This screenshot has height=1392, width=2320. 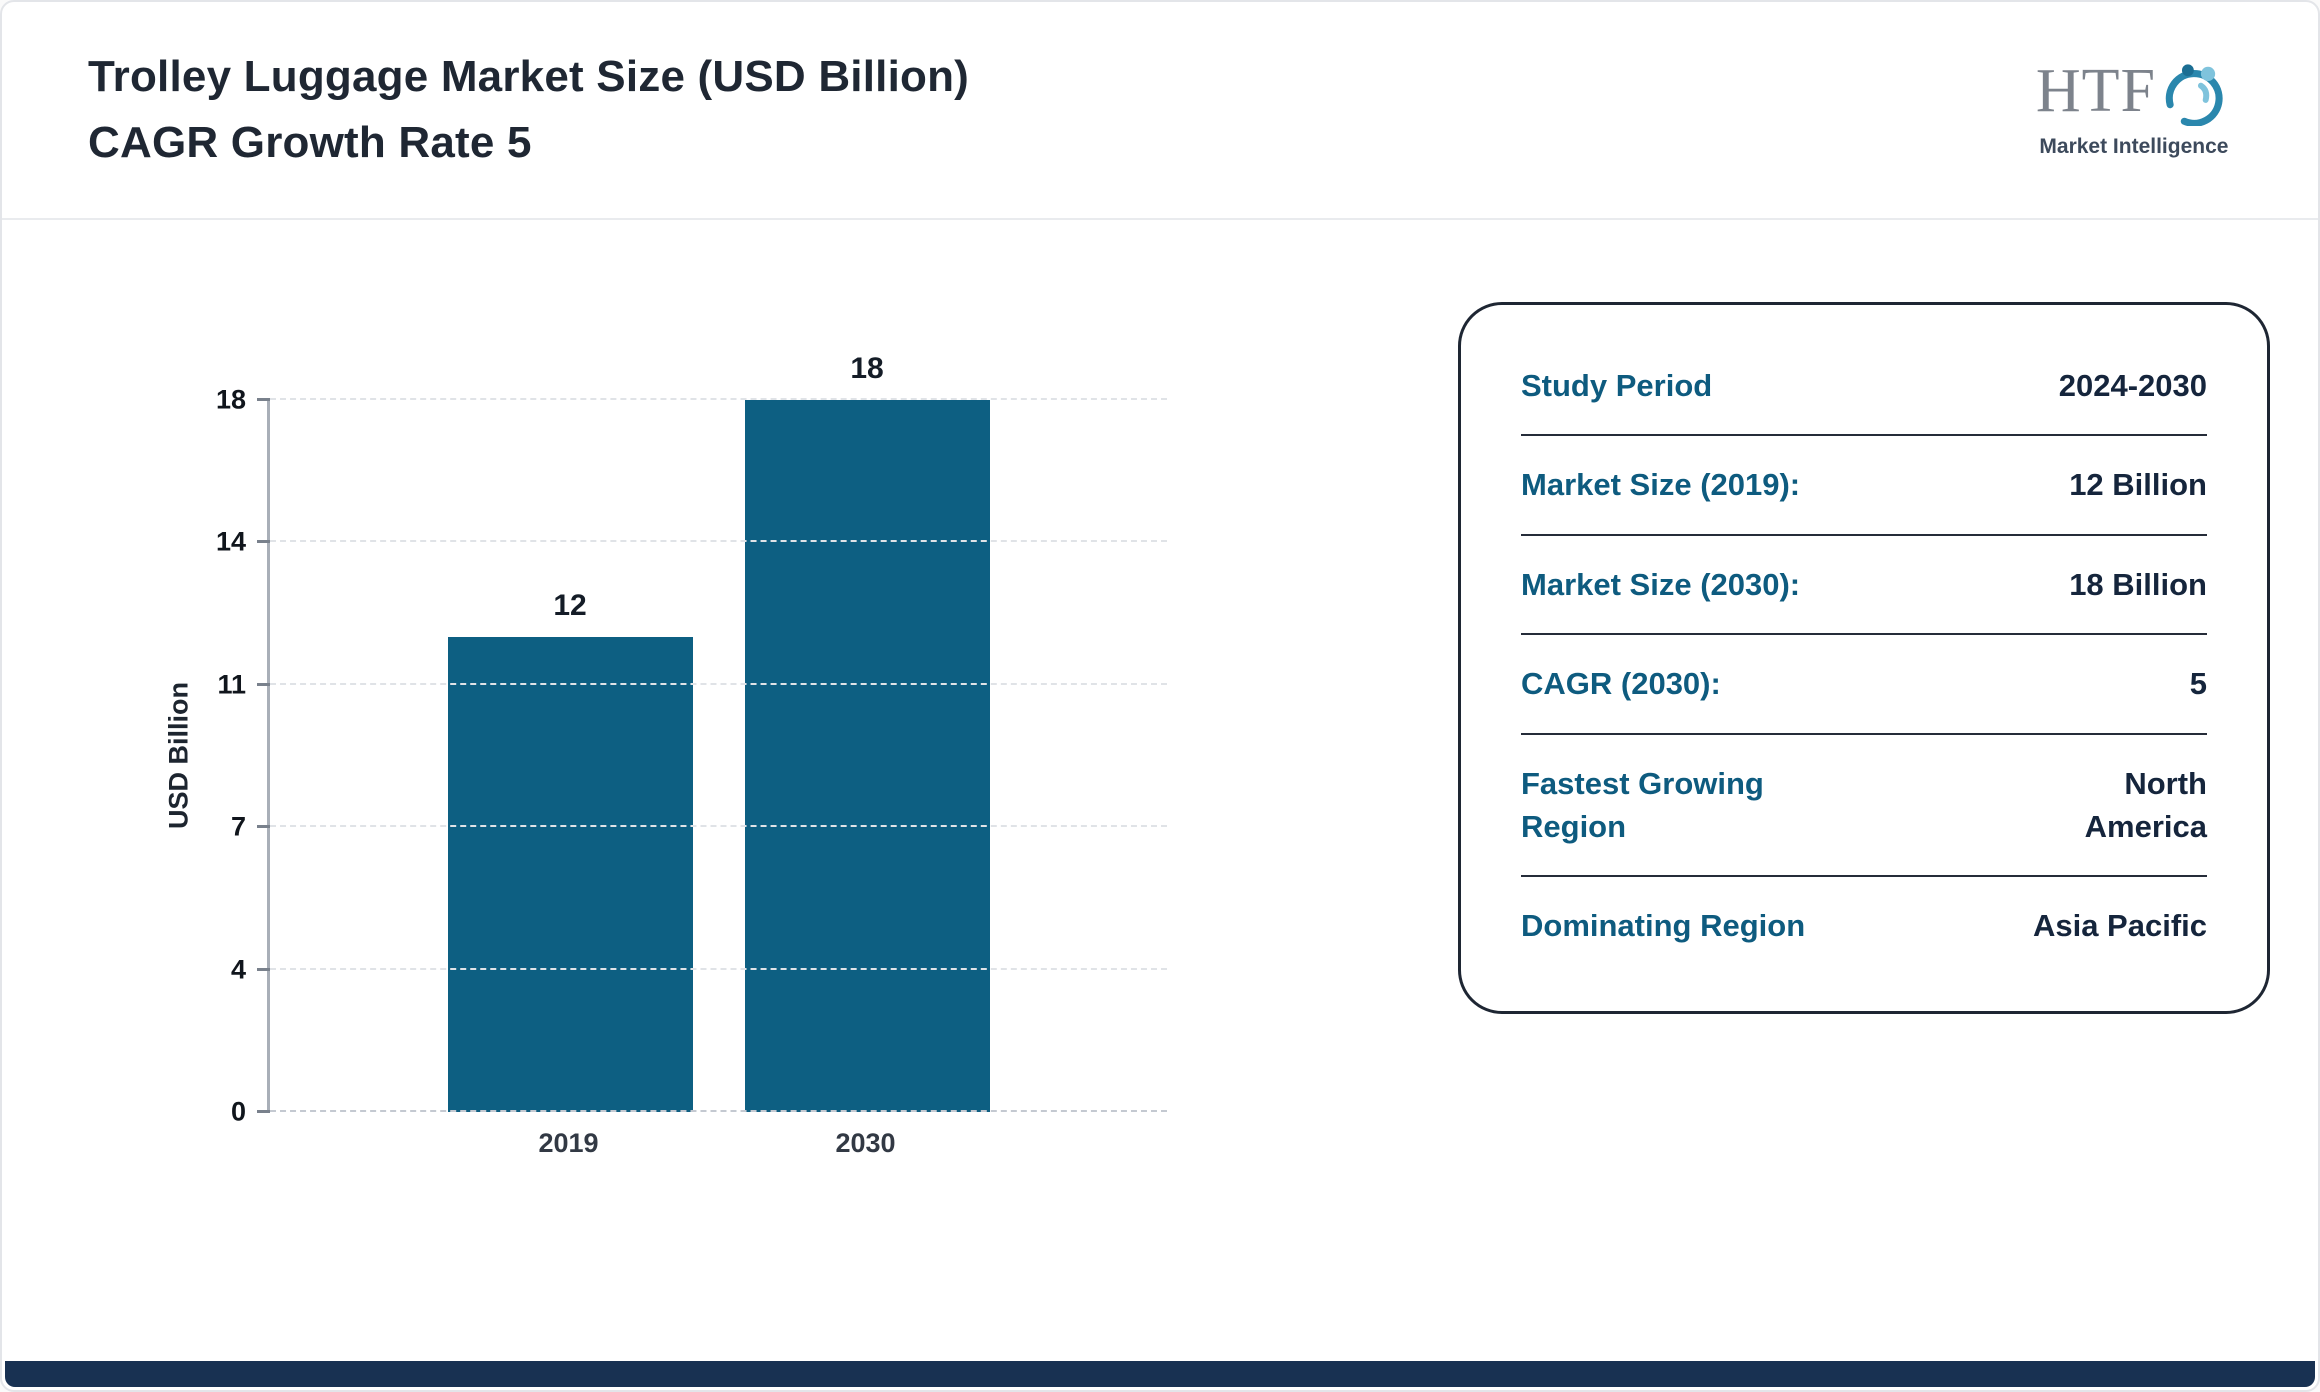 I want to click on gridline: 4, so click(x=699, y=969).